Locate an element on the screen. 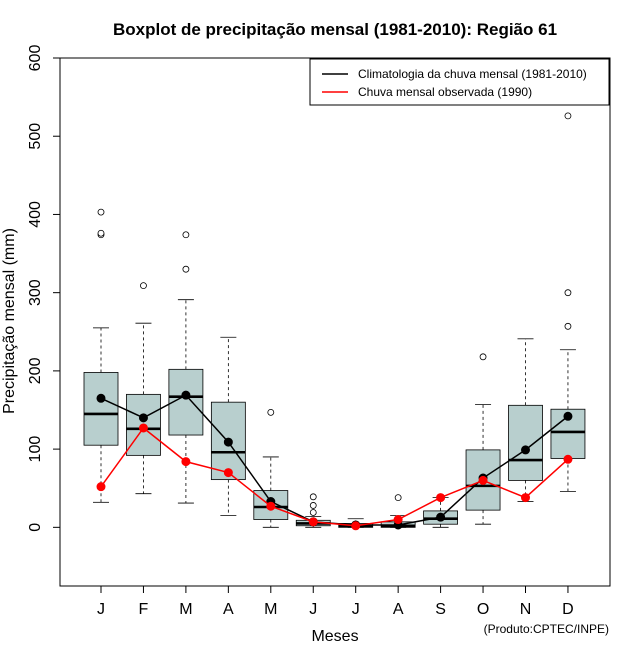 This screenshot has width=640, height=660. x-tick-label: D is located at coordinates (568, 609).